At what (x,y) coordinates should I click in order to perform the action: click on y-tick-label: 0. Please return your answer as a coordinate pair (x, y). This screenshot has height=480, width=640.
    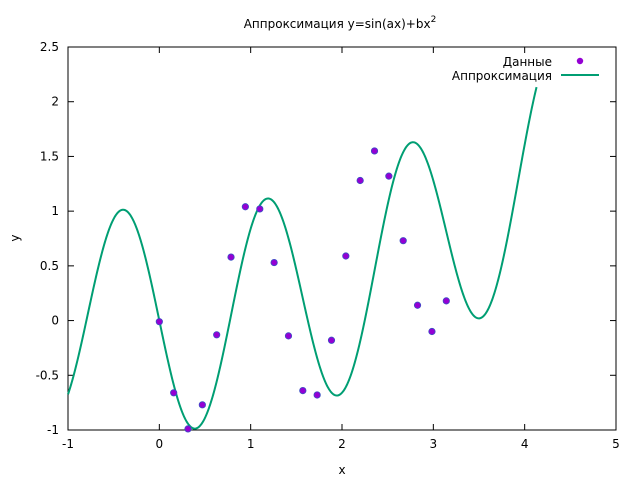
    Looking at the image, I should click on (55, 321).